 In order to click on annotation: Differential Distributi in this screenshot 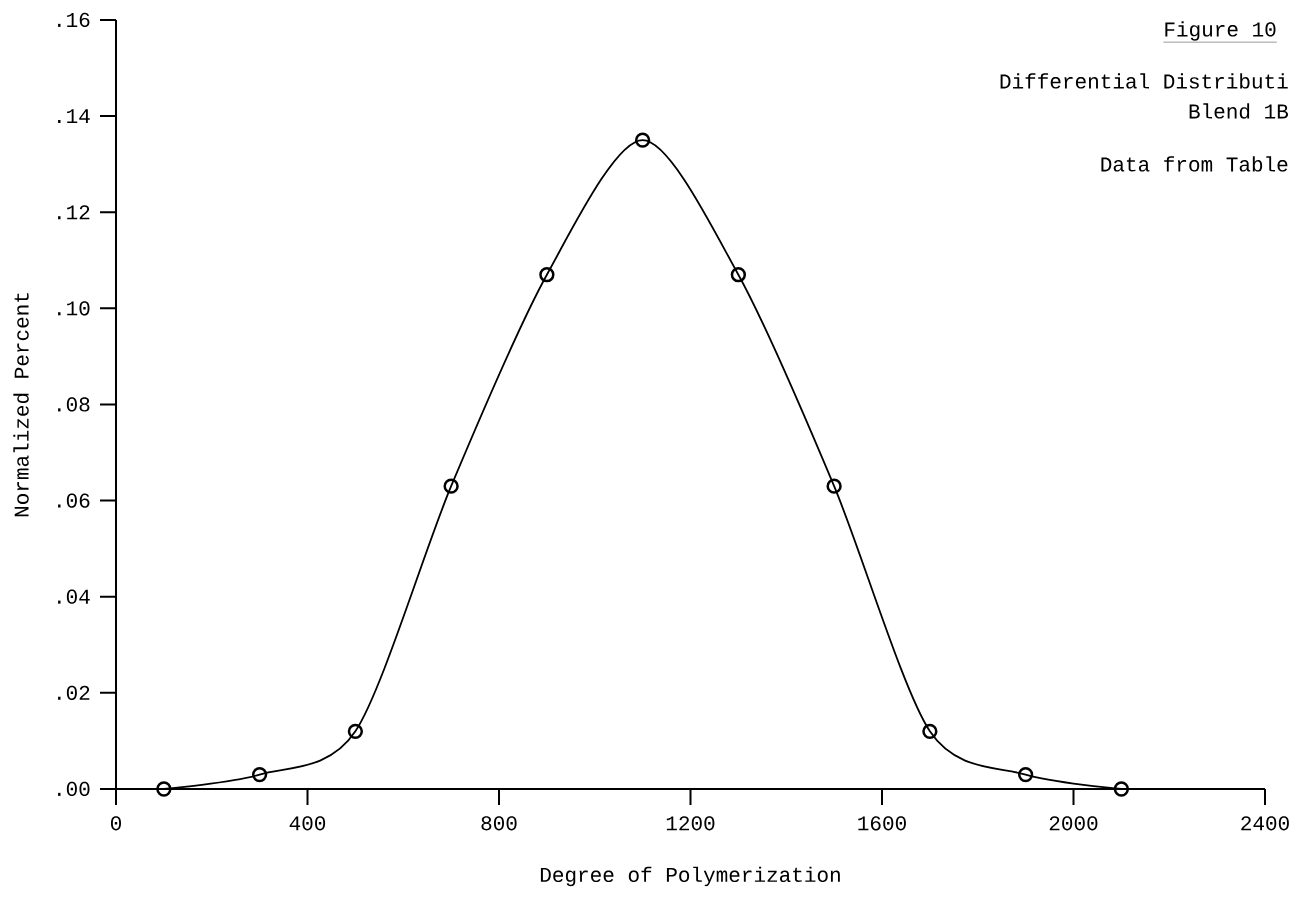, I will do `click(1144, 81)`.